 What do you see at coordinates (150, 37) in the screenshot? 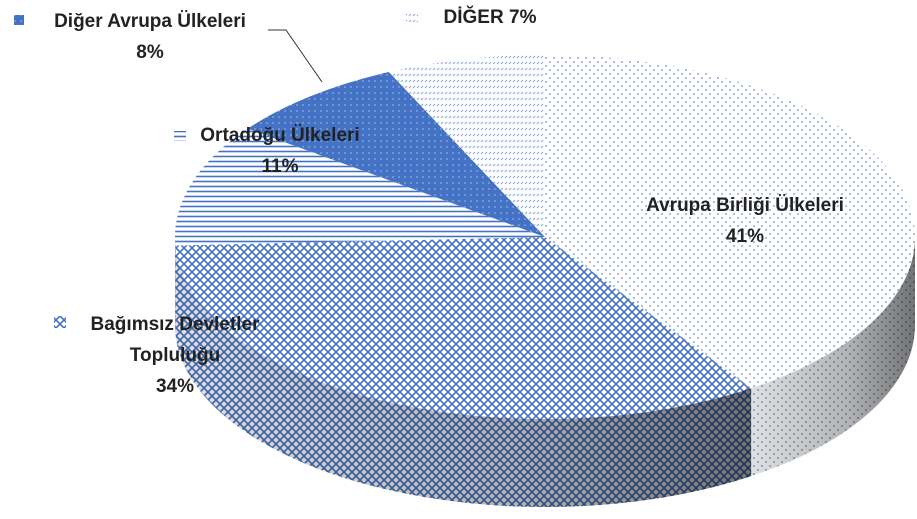
I see `slice-label: Diğer Avrupa Ülkeleri 8%` at bounding box center [150, 37].